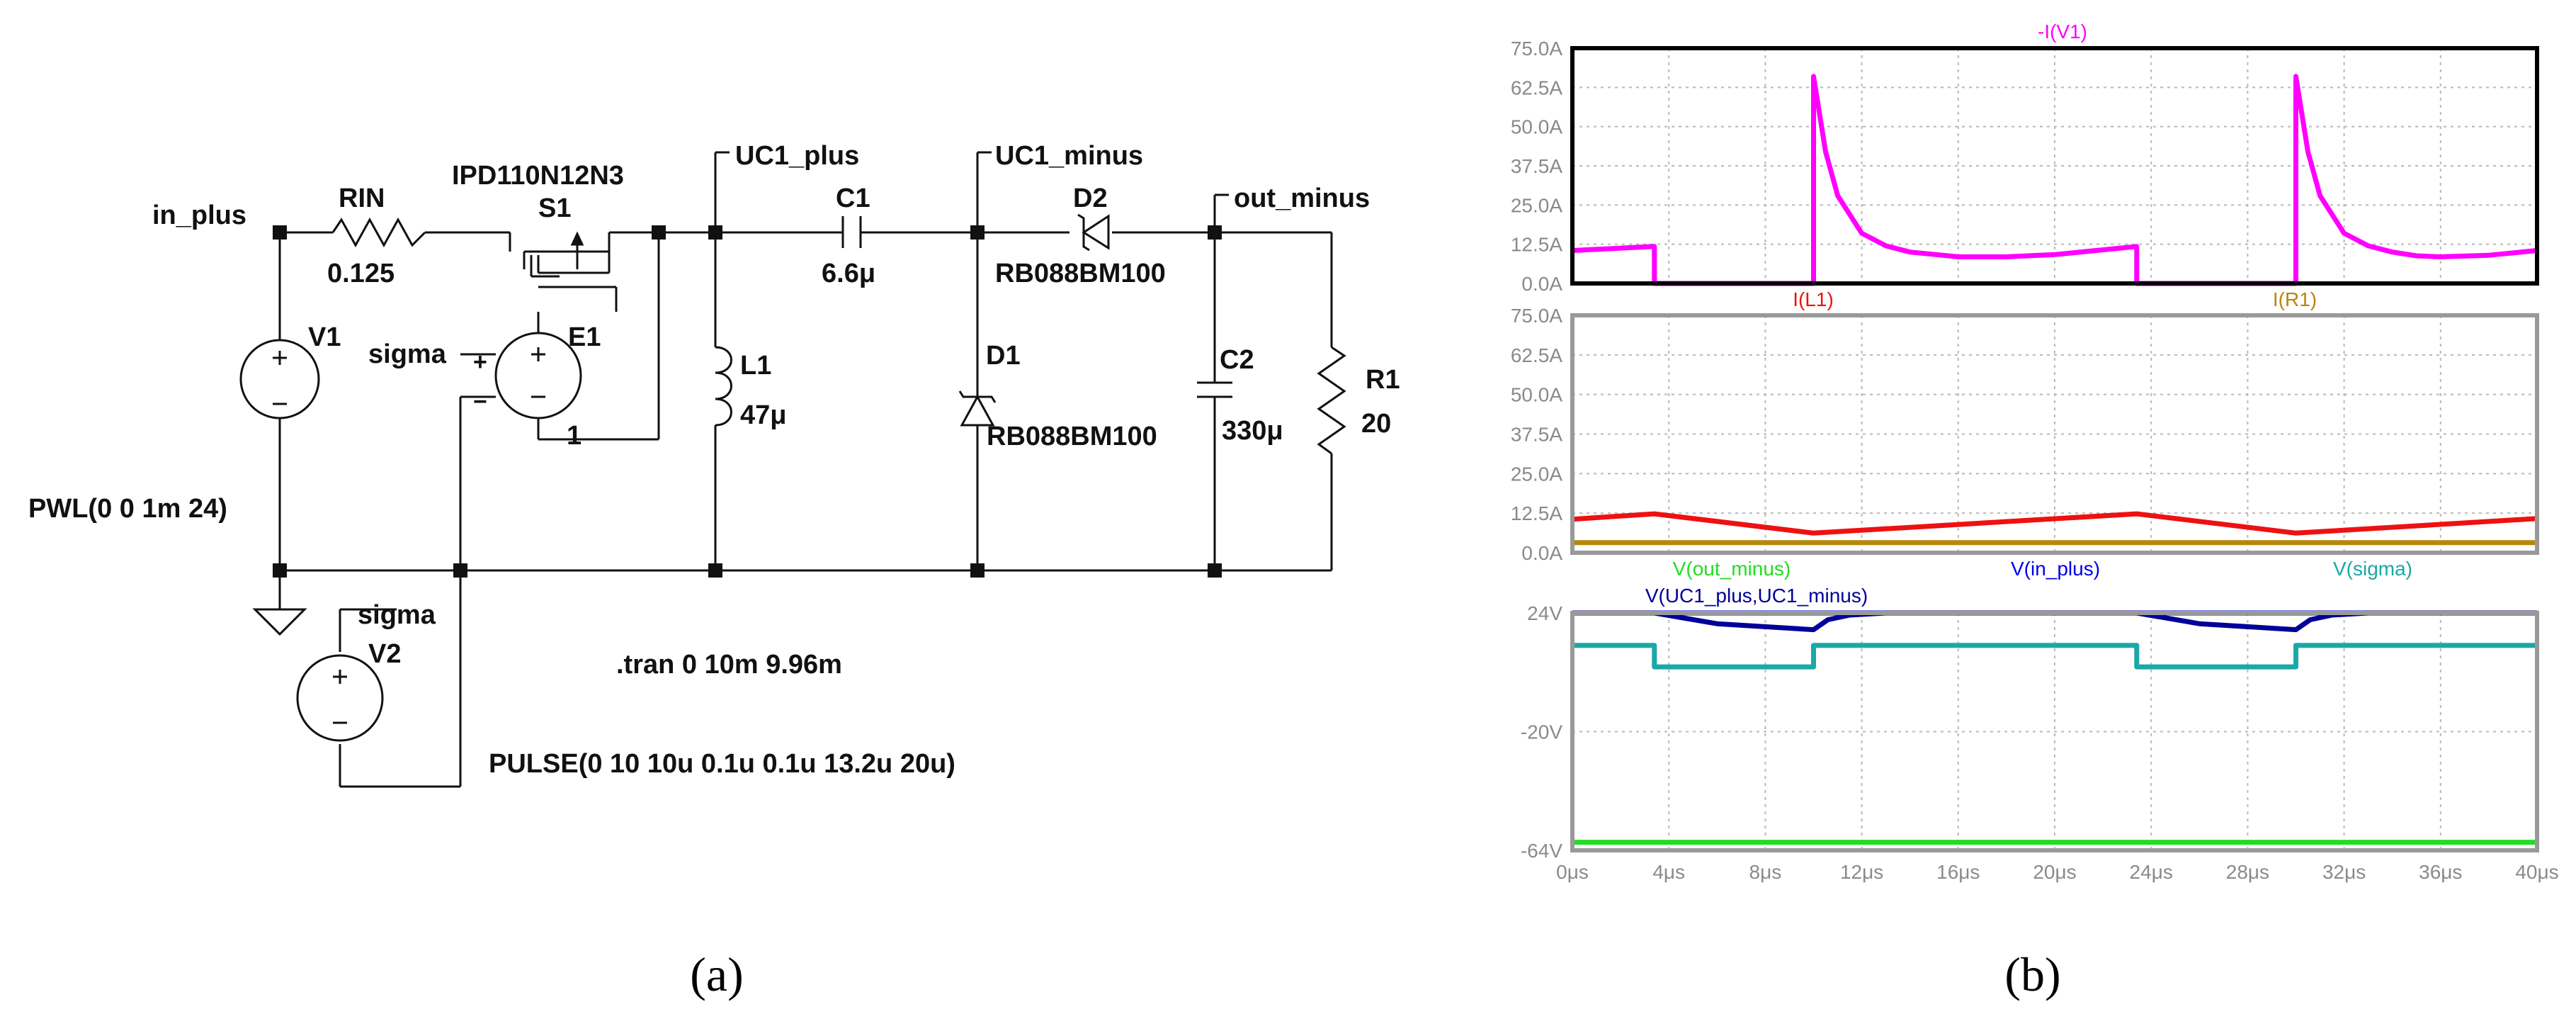 The height and width of the screenshot is (1019, 2576). Describe the element at coordinates (2054, 731) in the screenshot. I see `bottom-plot-frame` at that location.